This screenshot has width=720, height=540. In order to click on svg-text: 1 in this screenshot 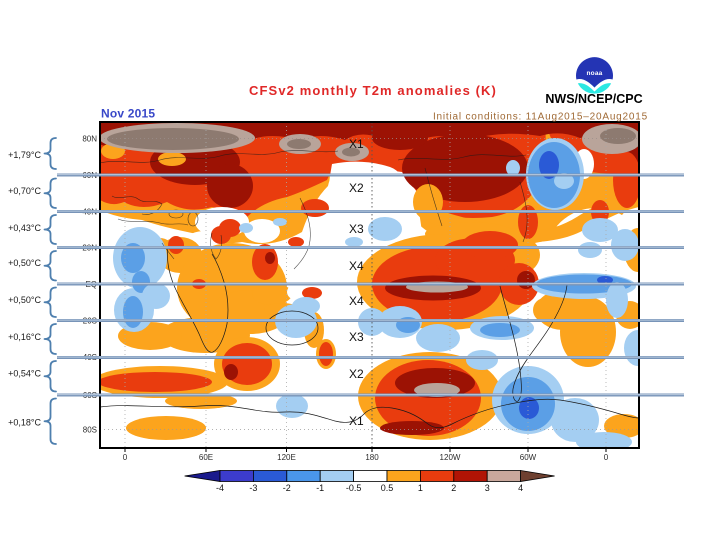, I will do `click(420, 488)`.